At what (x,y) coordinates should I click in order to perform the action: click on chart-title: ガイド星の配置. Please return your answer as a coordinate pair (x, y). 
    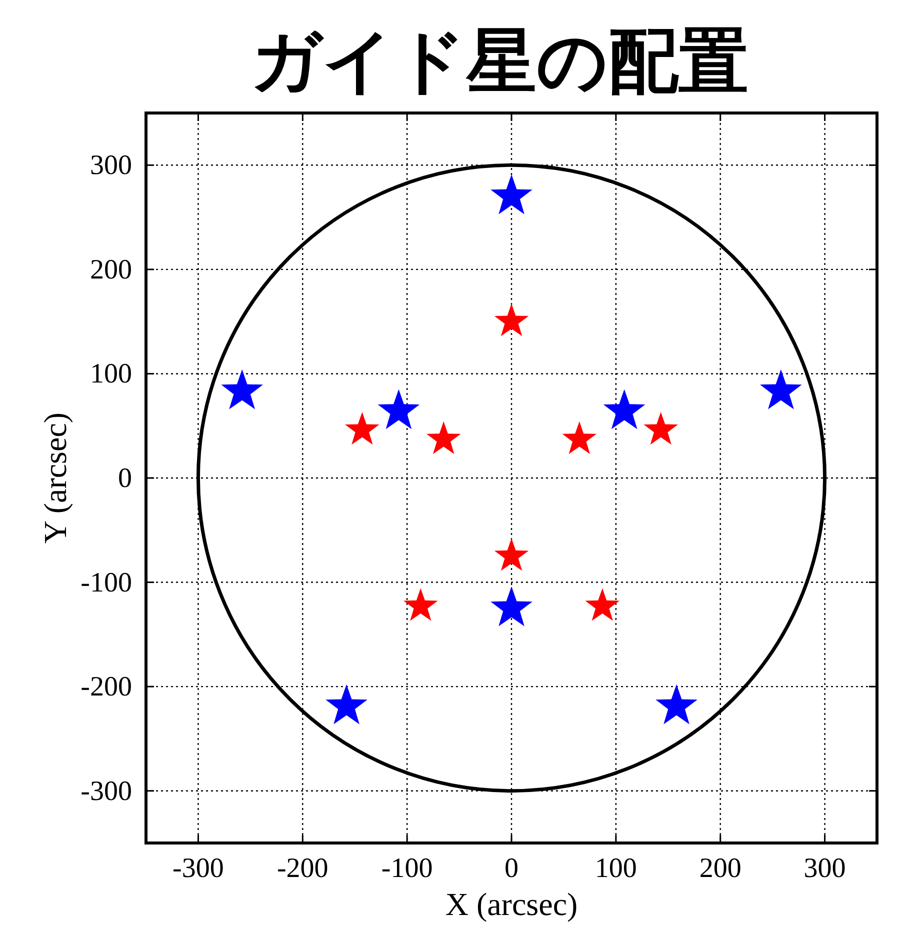
    Looking at the image, I should click on (499, 61).